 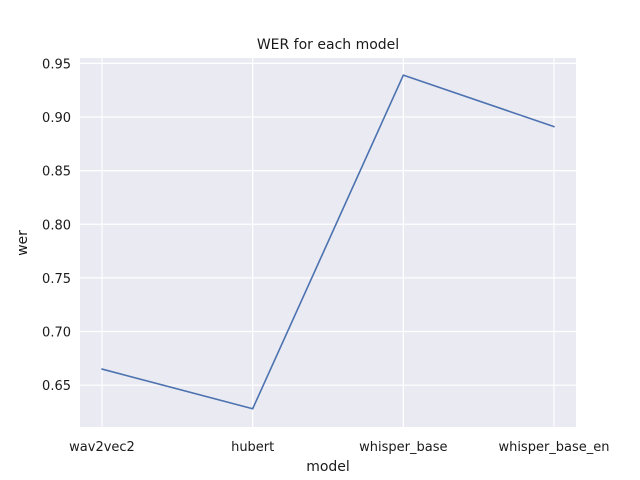 I want to click on y-tick-label: 0.85, so click(x=56, y=172).